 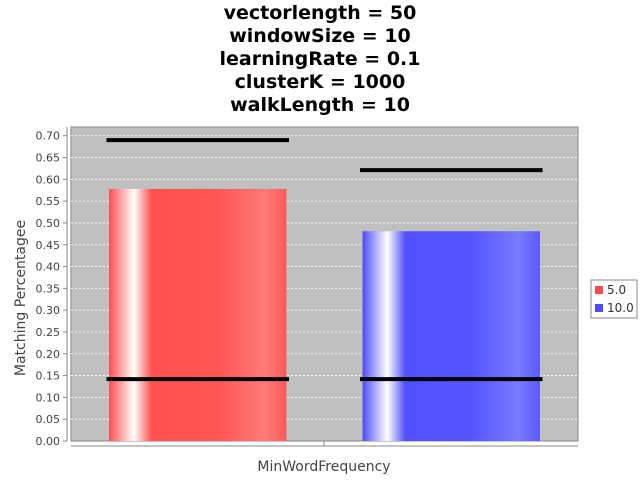 I want to click on y-tick-label: 0.45, so click(x=48, y=245).